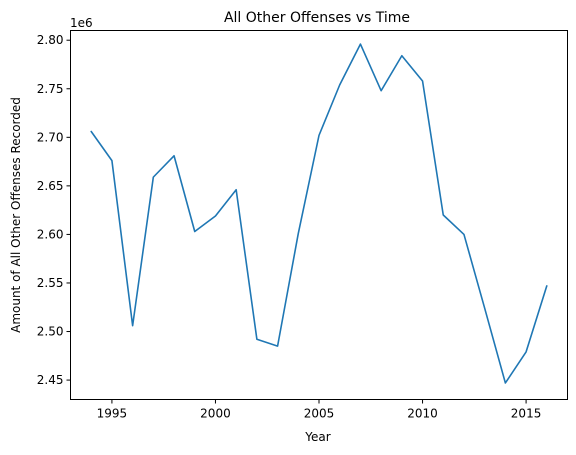 Image resolution: width=576 pixels, height=455 pixels. Describe the element at coordinates (50, 283) in the screenshot. I see `y-tick-label: 2.55` at that location.